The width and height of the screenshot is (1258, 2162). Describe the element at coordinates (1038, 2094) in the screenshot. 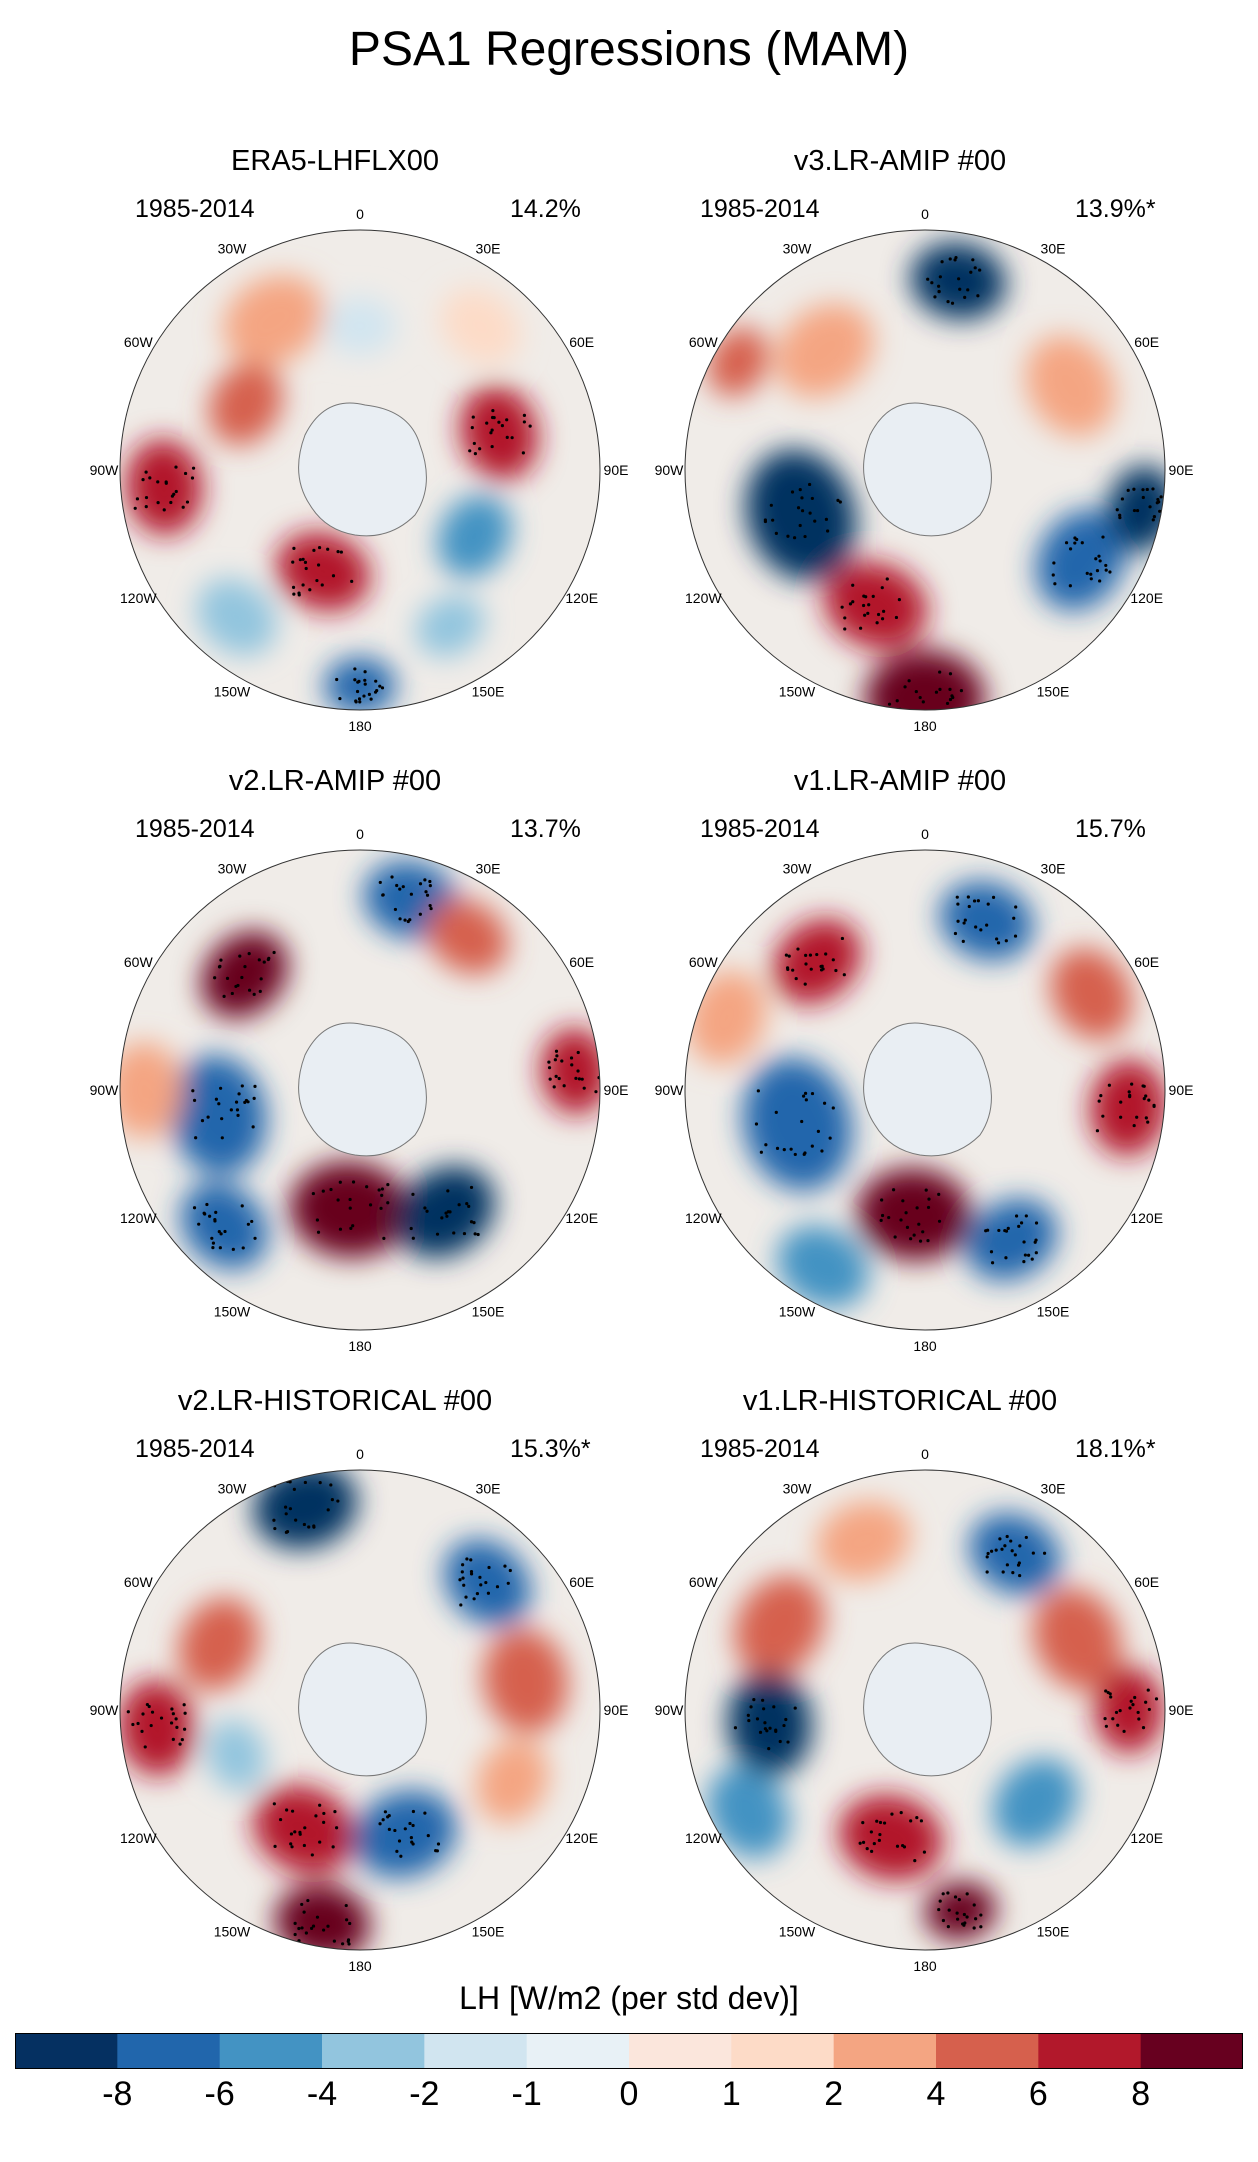

I see `colorbar-tick-label: 6` at that location.